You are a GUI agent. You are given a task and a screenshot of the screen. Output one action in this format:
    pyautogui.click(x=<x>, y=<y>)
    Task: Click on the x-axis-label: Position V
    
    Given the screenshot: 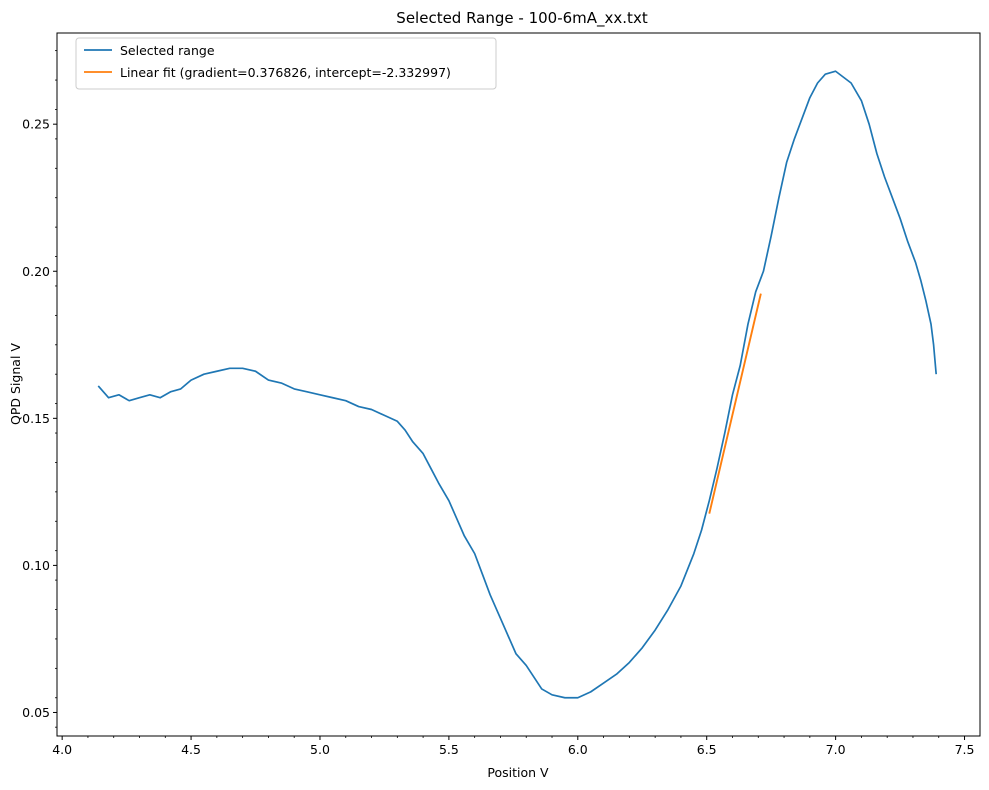 What is the action you would take?
    pyautogui.click(x=518, y=772)
    